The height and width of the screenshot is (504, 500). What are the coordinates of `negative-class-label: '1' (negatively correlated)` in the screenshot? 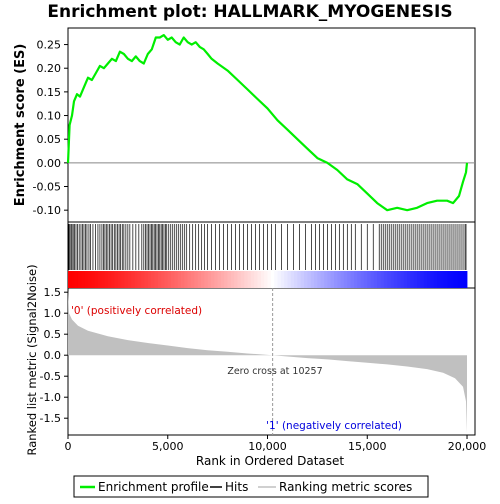 It's located at (334, 426).